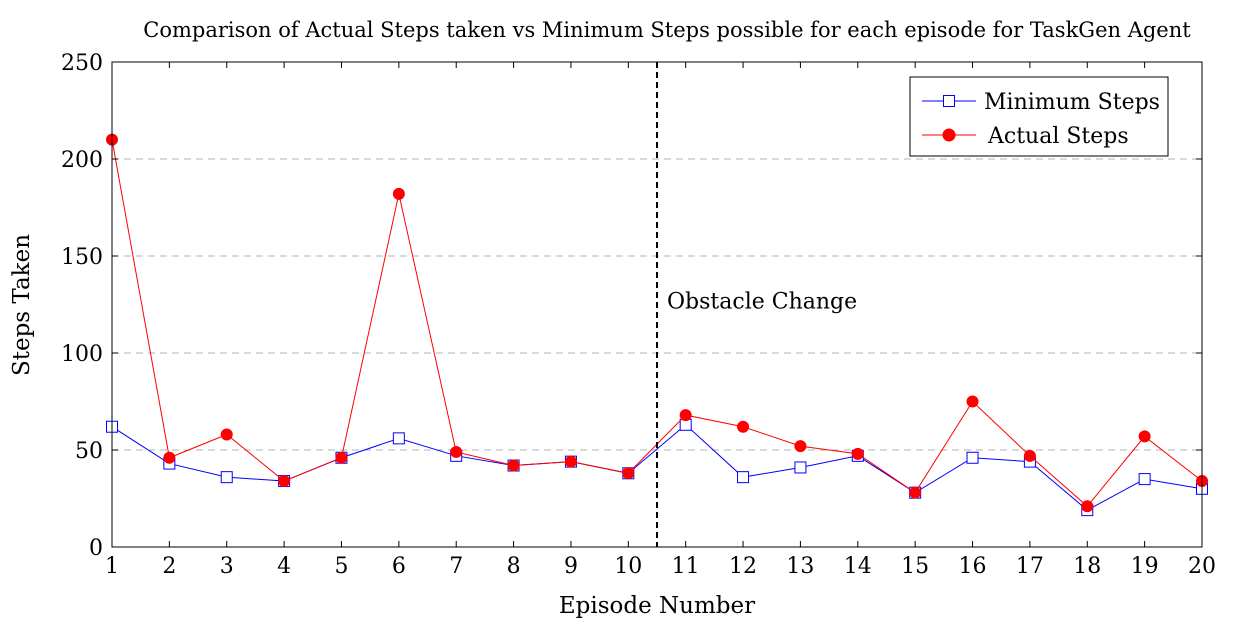  I want to click on x-tick-label-10: 10, so click(628, 566).